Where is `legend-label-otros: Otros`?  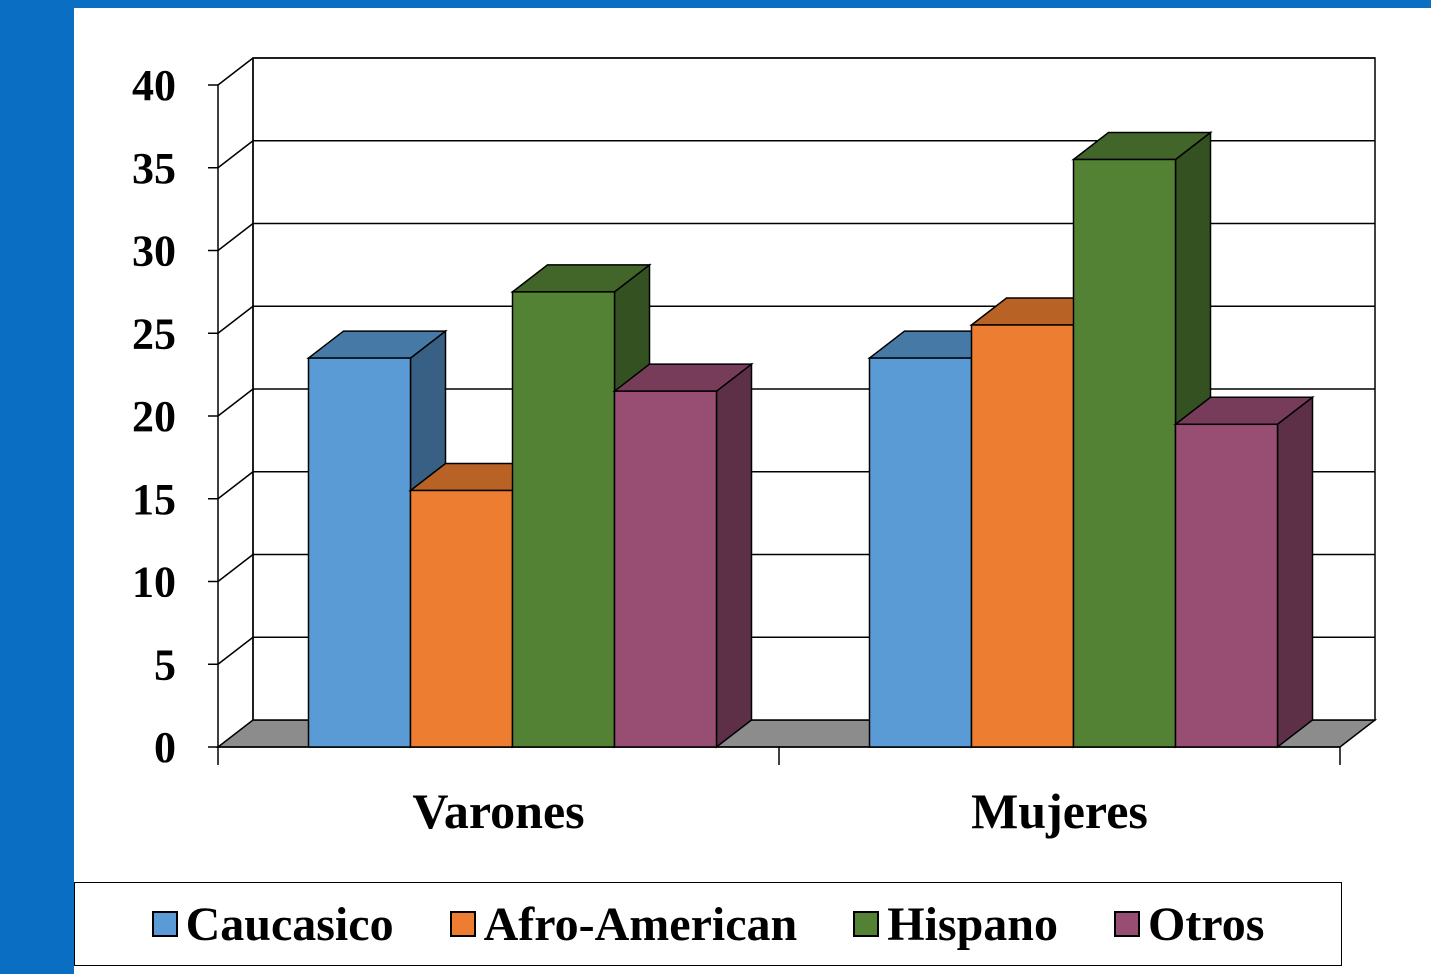 legend-label-otros: Otros is located at coordinates (1206, 924).